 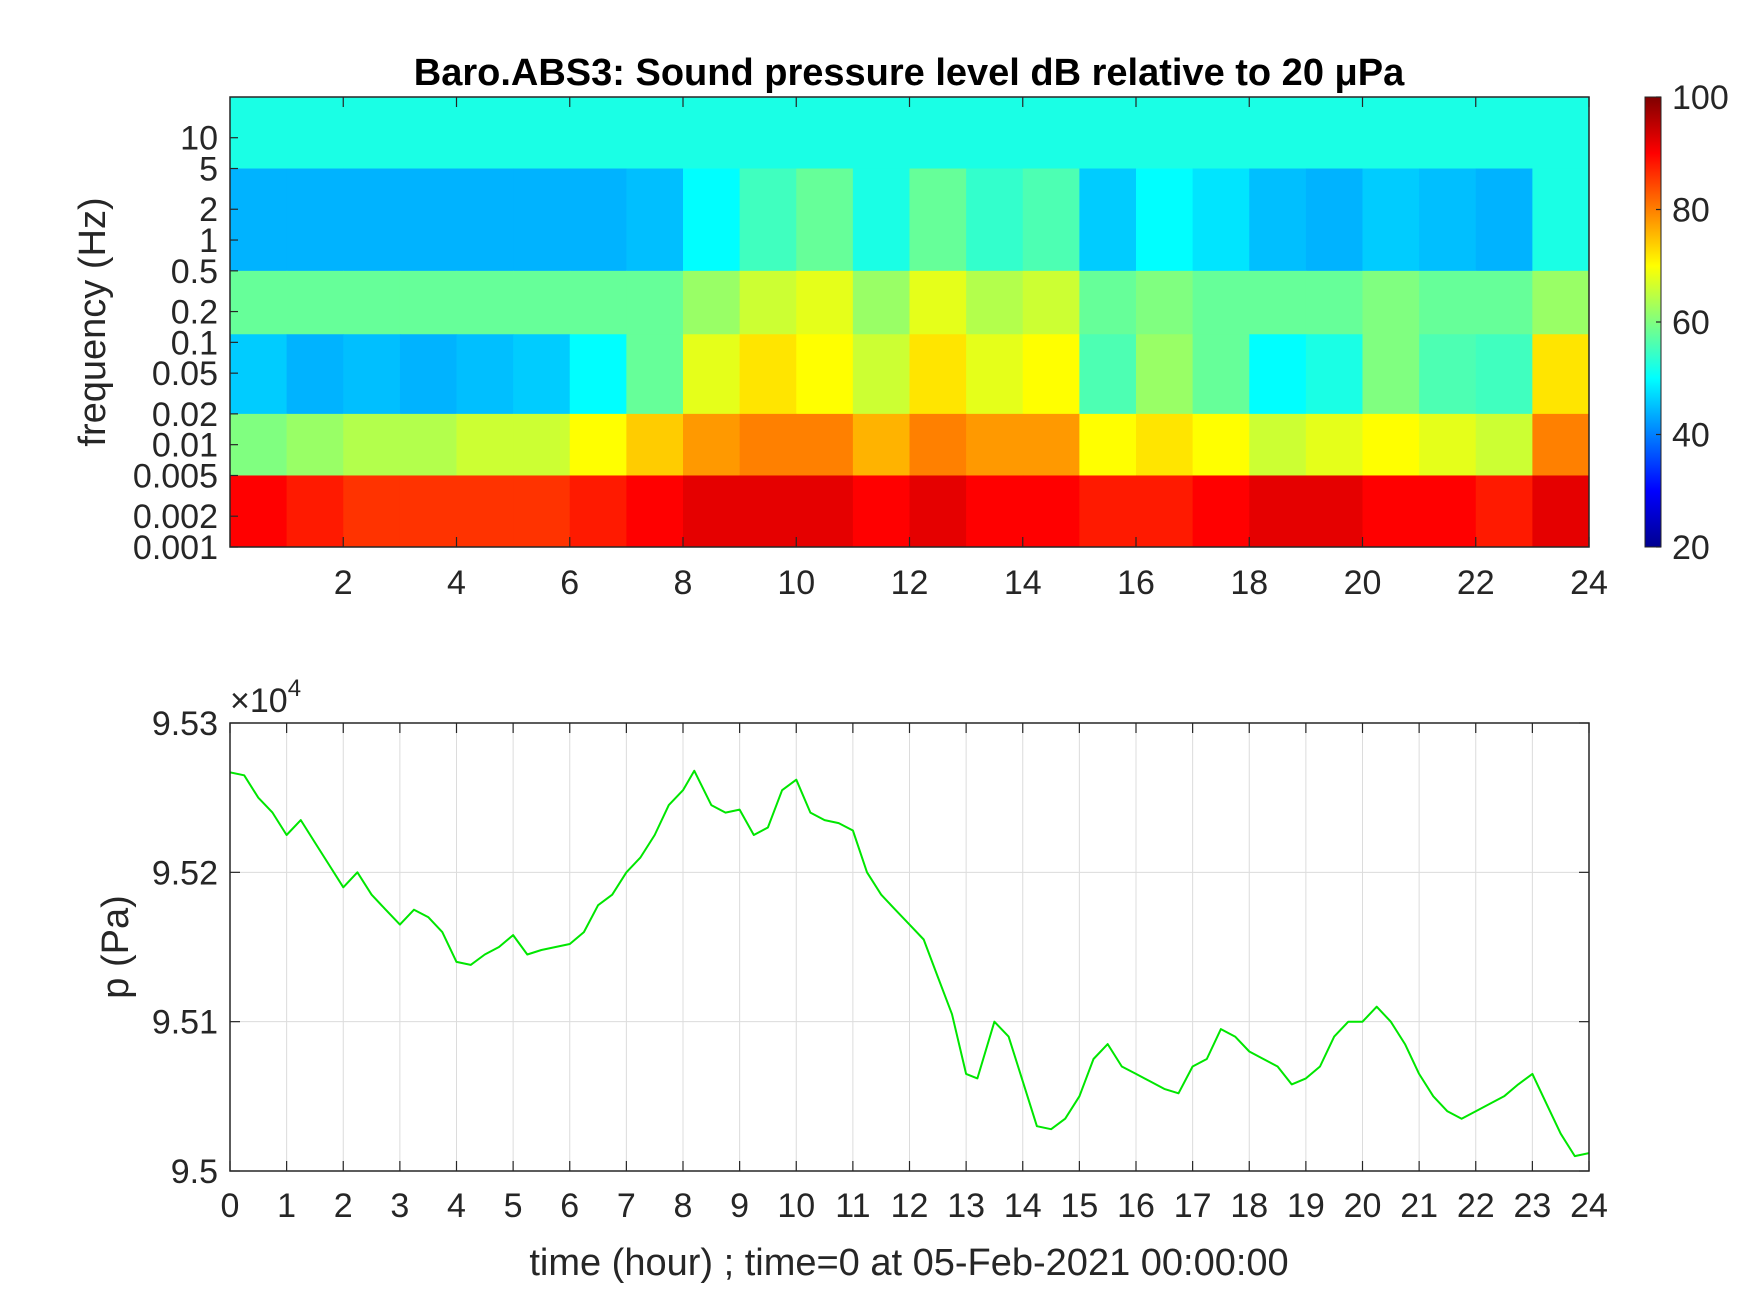 What do you see at coordinates (683, 583) in the screenshot?
I see `x-tick-label: 8` at bounding box center [683, 583].